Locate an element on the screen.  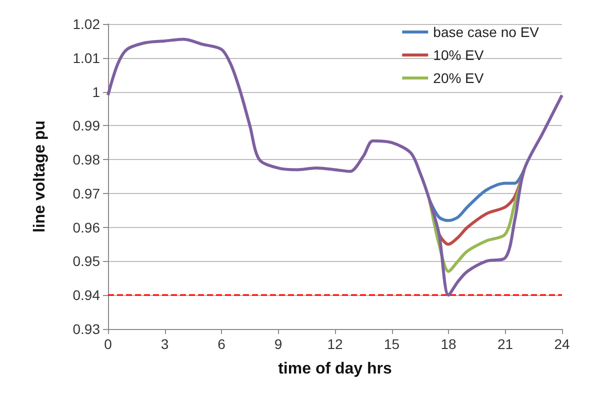
y-tick-label: 0.98 is located at coordinates (86, 160).